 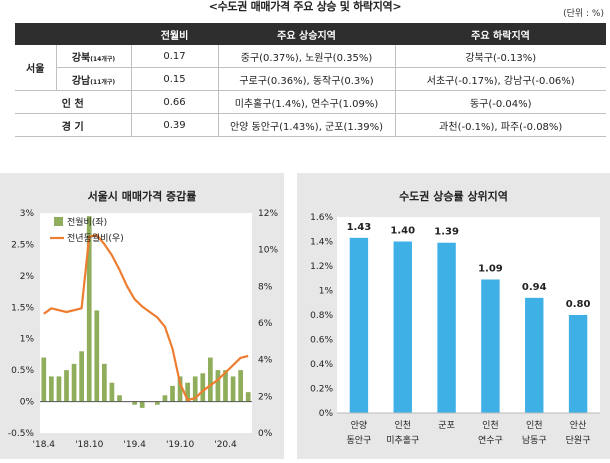 I want to click on x-tick-label-line2: 동안구, so click(x=358, y=440).